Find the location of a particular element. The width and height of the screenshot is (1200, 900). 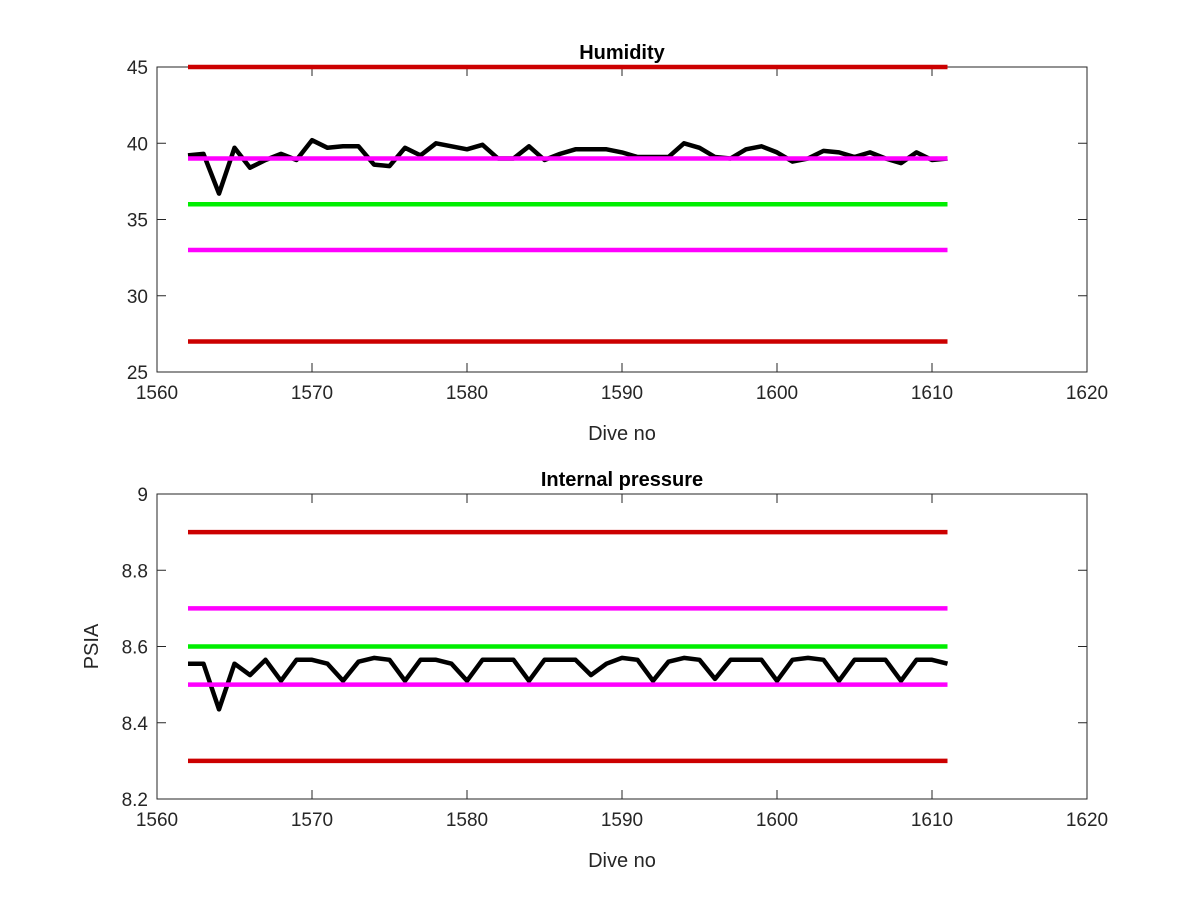

y-tick-label: 35 is located at coordinates (137, 221).